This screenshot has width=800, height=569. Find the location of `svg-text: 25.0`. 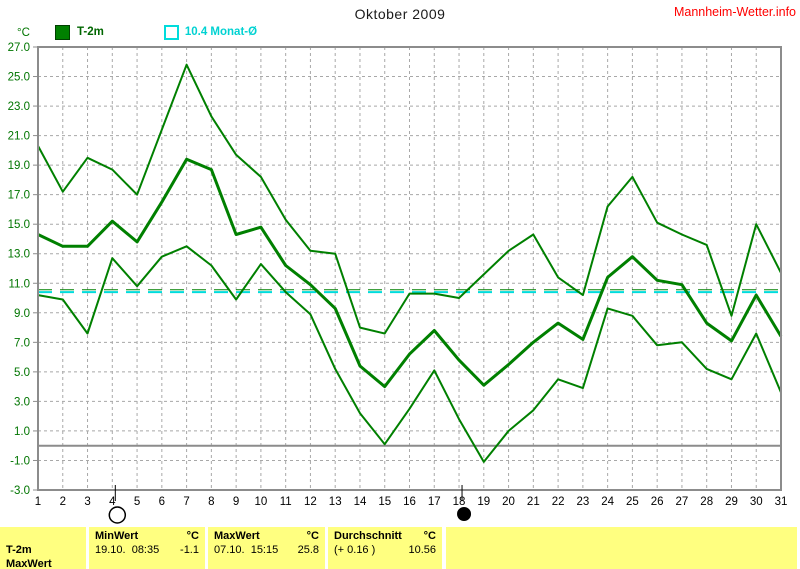

svg-text: 25.0 is located at coordinates (19, 78).